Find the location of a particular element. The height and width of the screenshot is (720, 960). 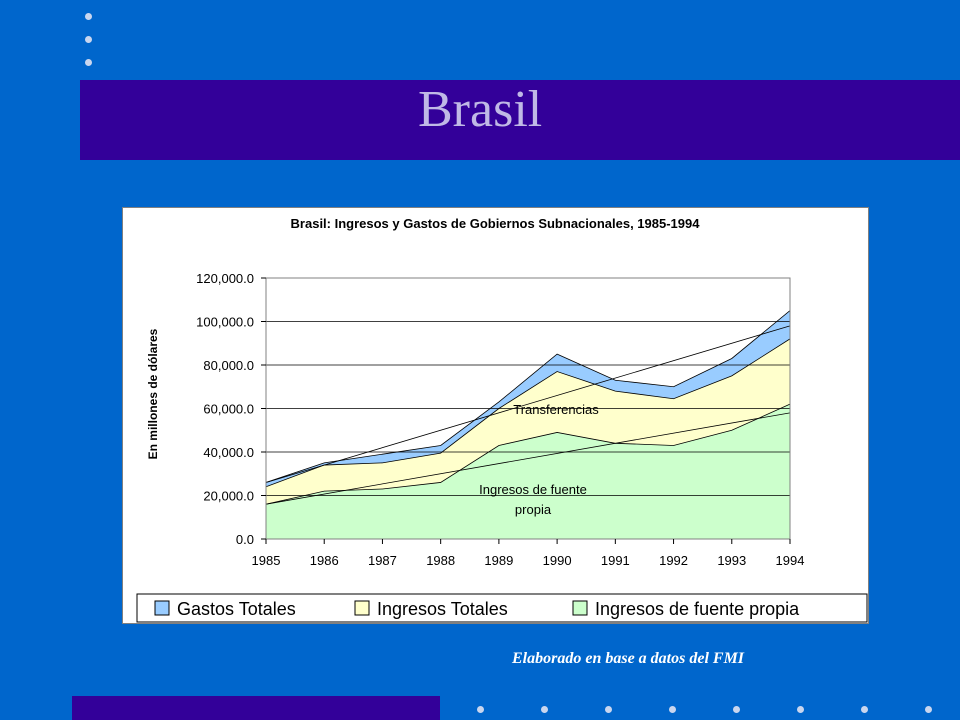

y-tick-label: 100,000.0 is located at coordinates (225, 322).